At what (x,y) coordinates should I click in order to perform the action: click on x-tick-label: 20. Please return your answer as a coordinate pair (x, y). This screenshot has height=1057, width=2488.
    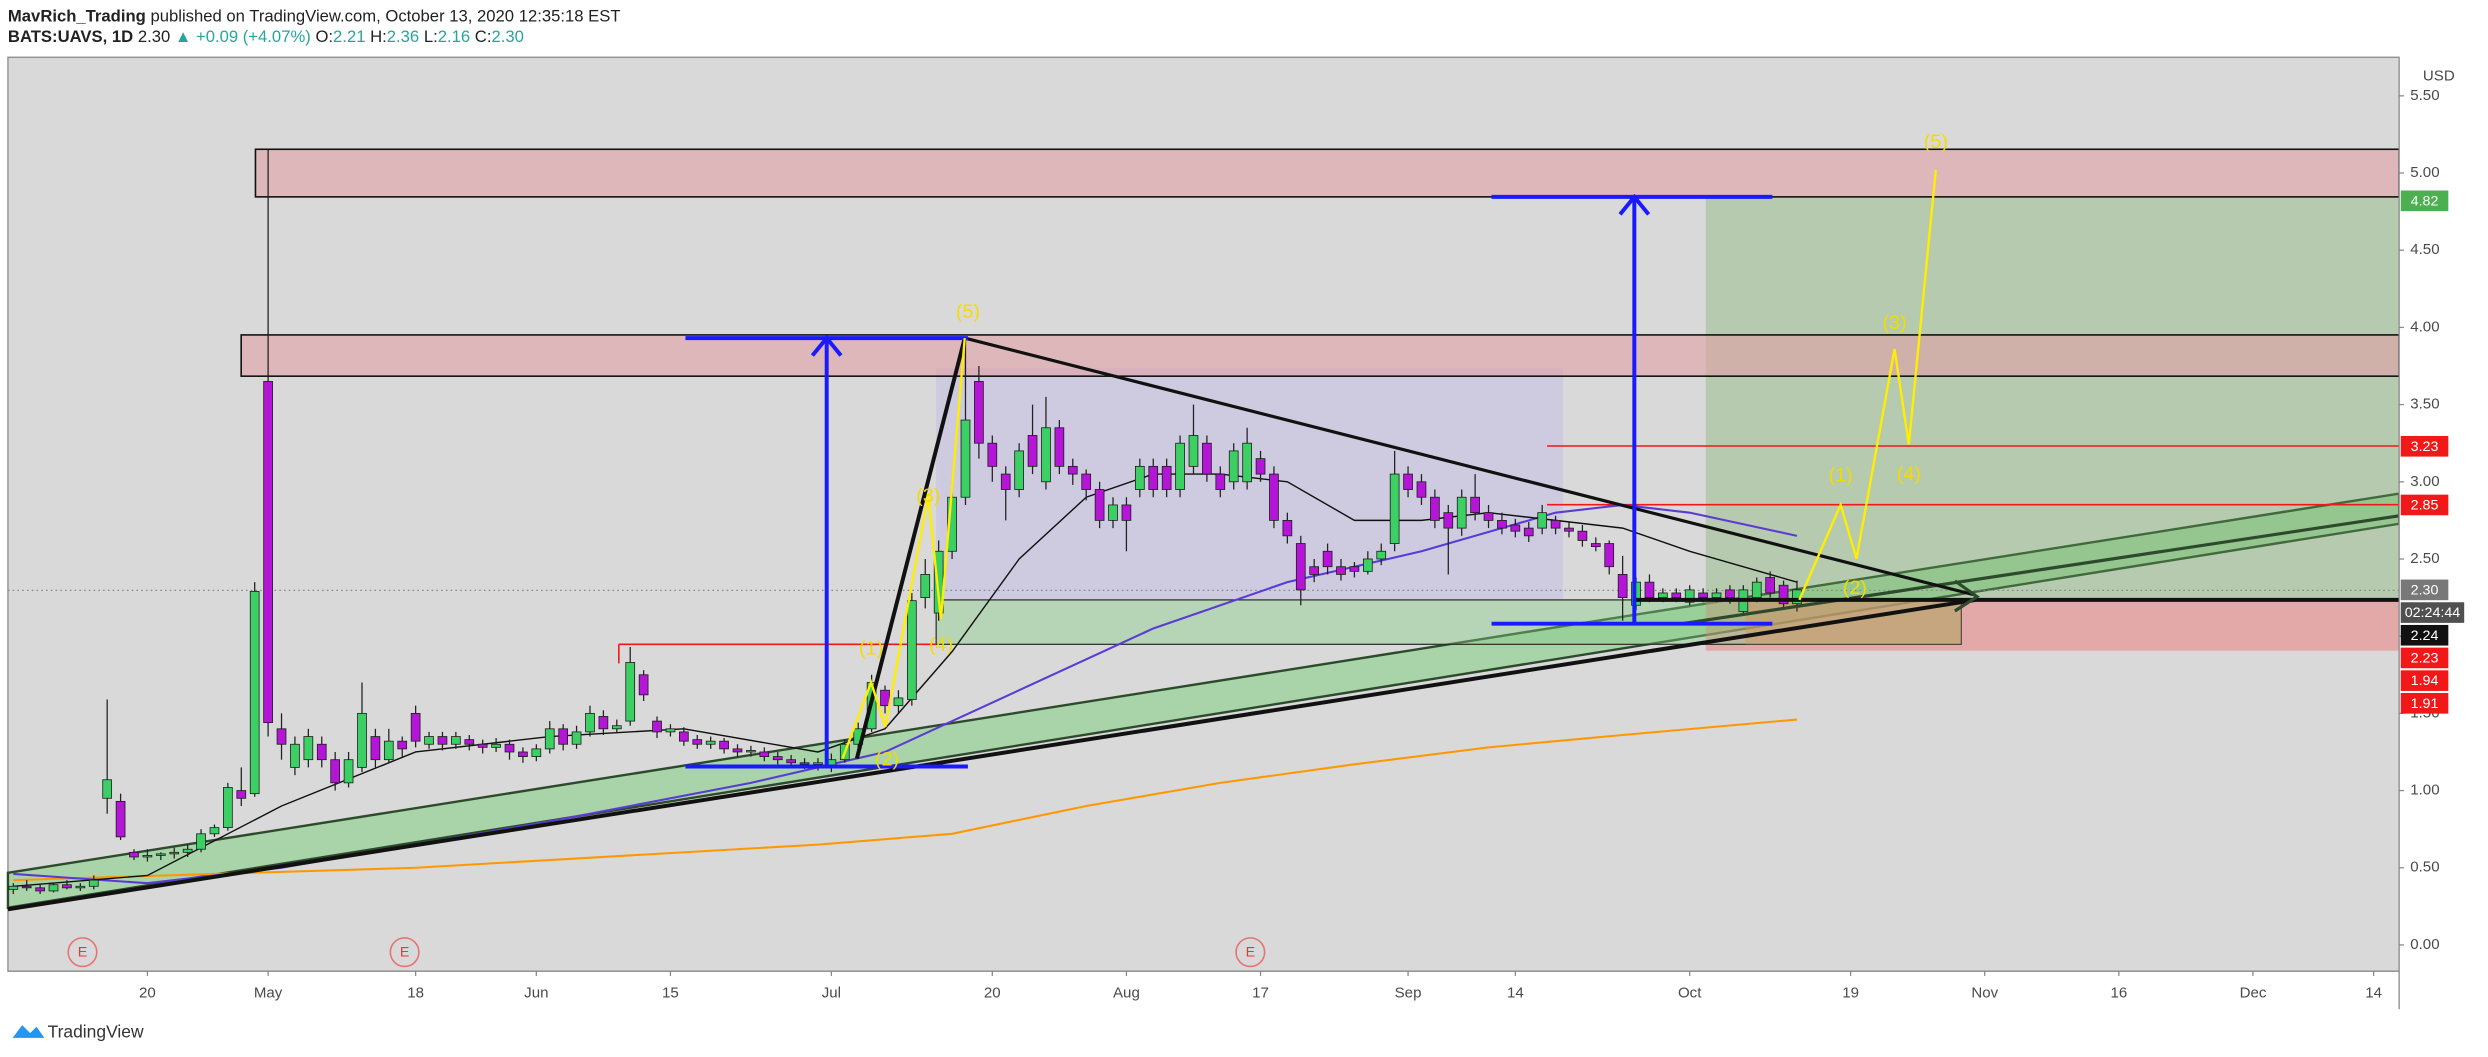
    Looking at the image, I should click on (992, 992).